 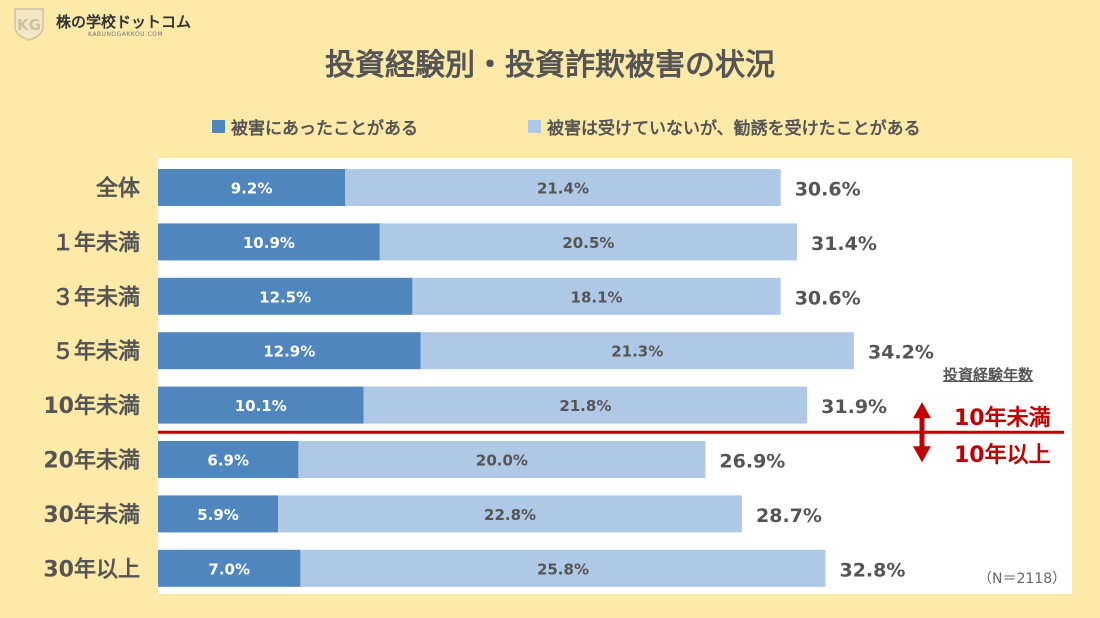 I want to click on legend-item-damaged: 被害にあったことがある, so click(x=315, y=126).